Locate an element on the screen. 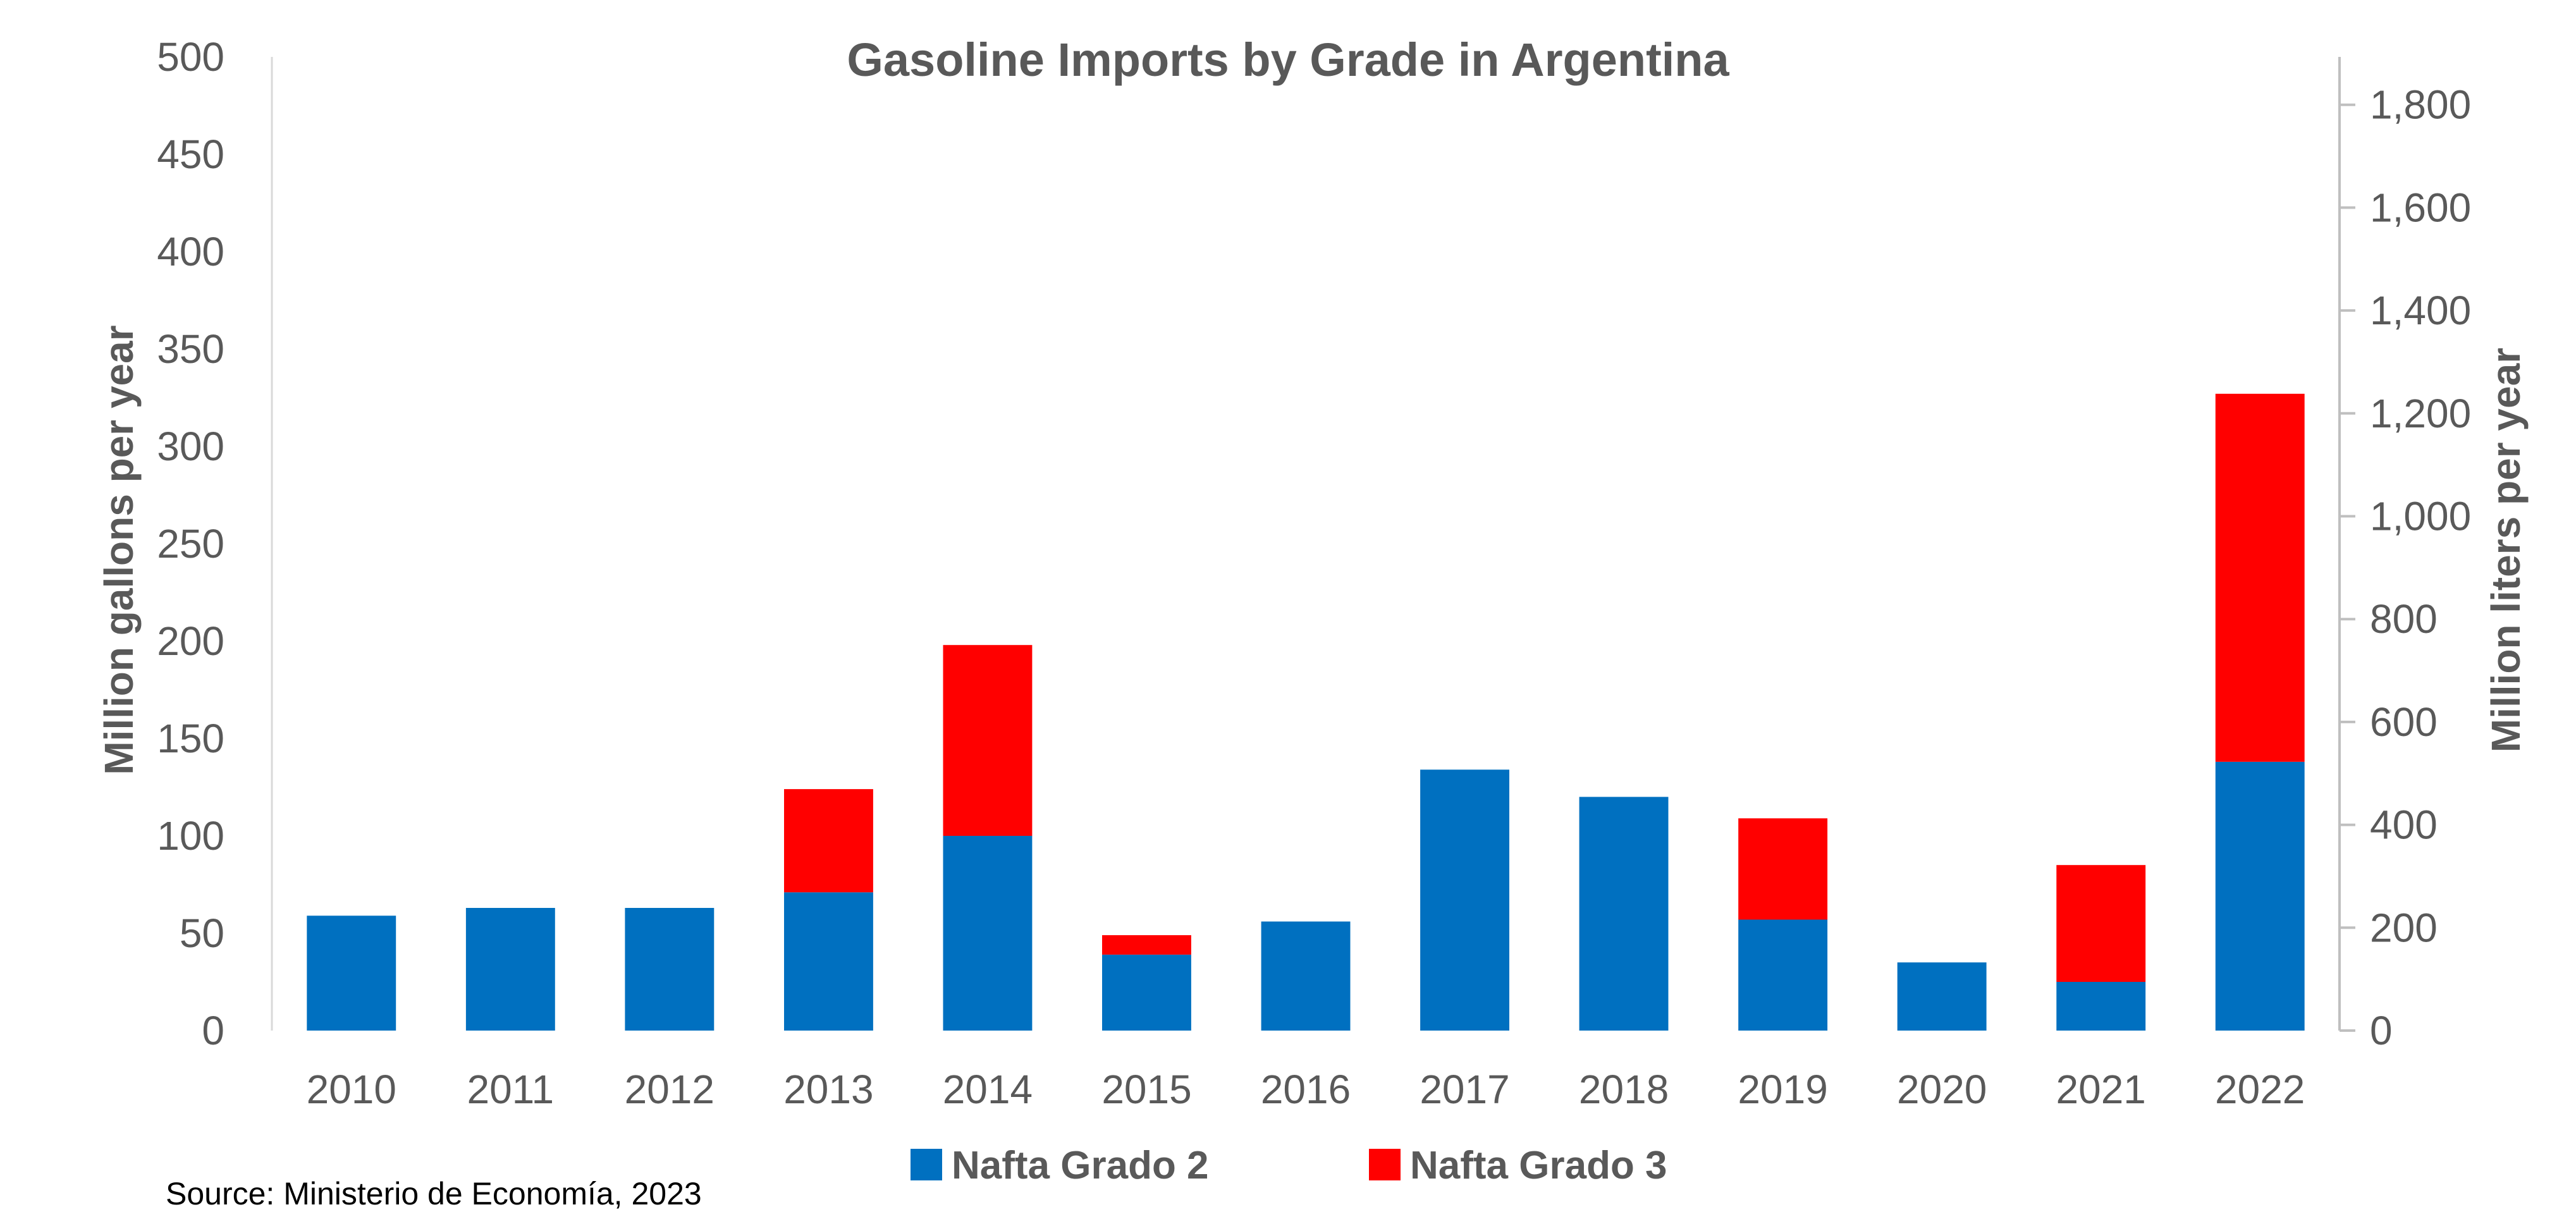  y-tick-300: 300 is located at coordinates (190, 446).